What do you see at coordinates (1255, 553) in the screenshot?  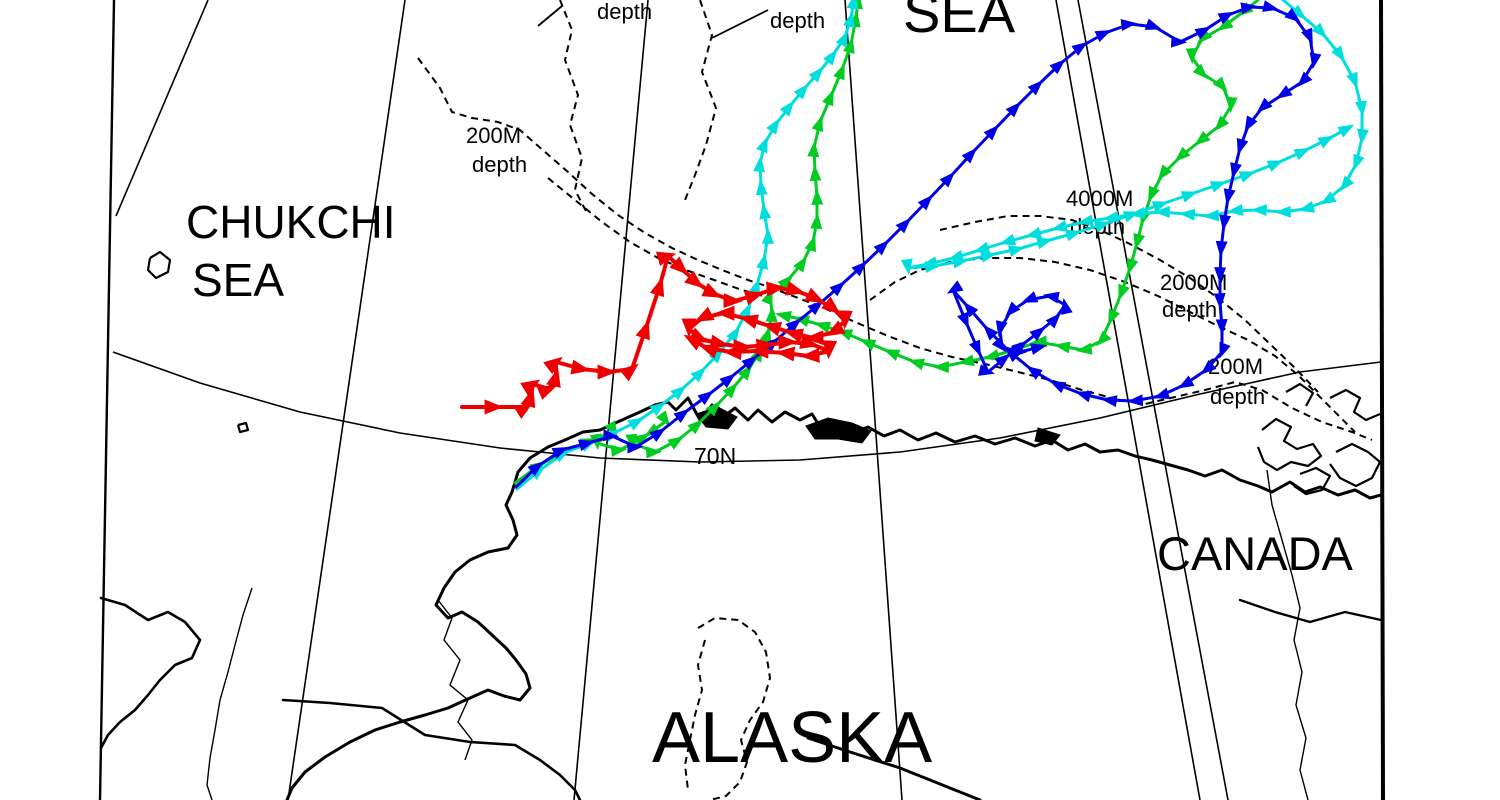 I see `label-canada: CANADA` at bounding box center [1255, 553].